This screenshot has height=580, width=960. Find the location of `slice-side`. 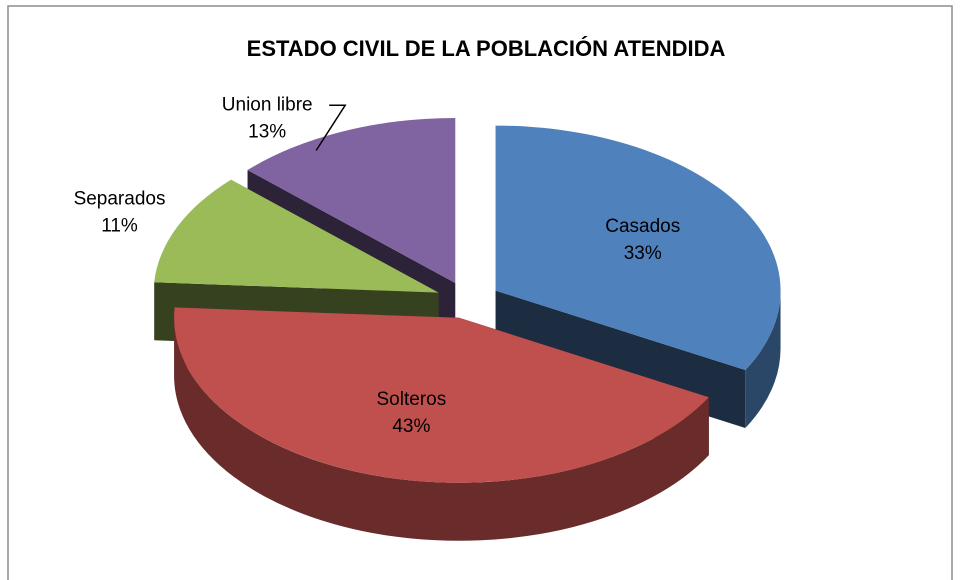

slice-side is located at coordinates (763, 359).